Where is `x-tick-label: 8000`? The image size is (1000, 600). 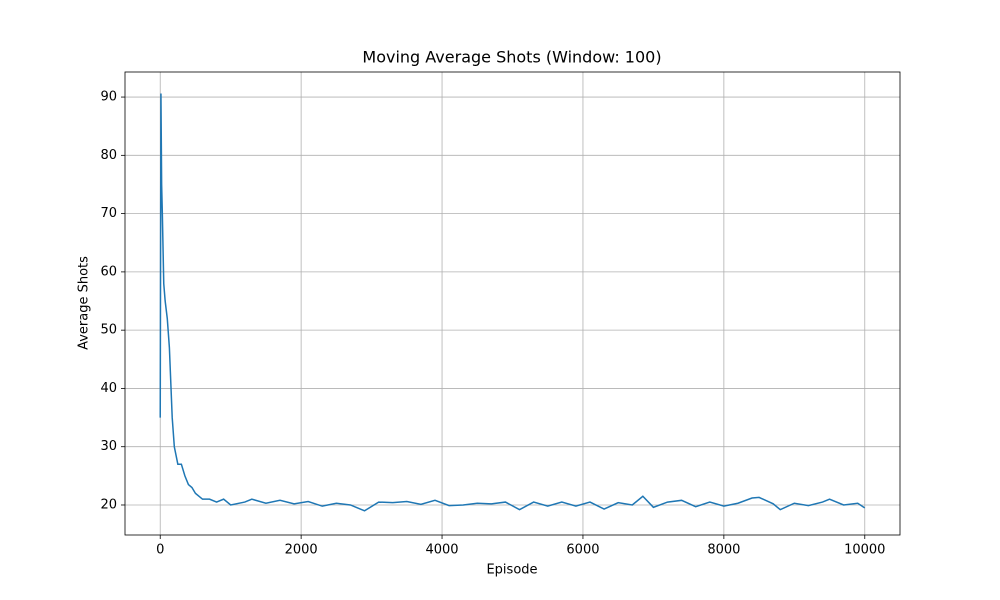 x-tick-label: 8000 is located at coordinates (723, 550).